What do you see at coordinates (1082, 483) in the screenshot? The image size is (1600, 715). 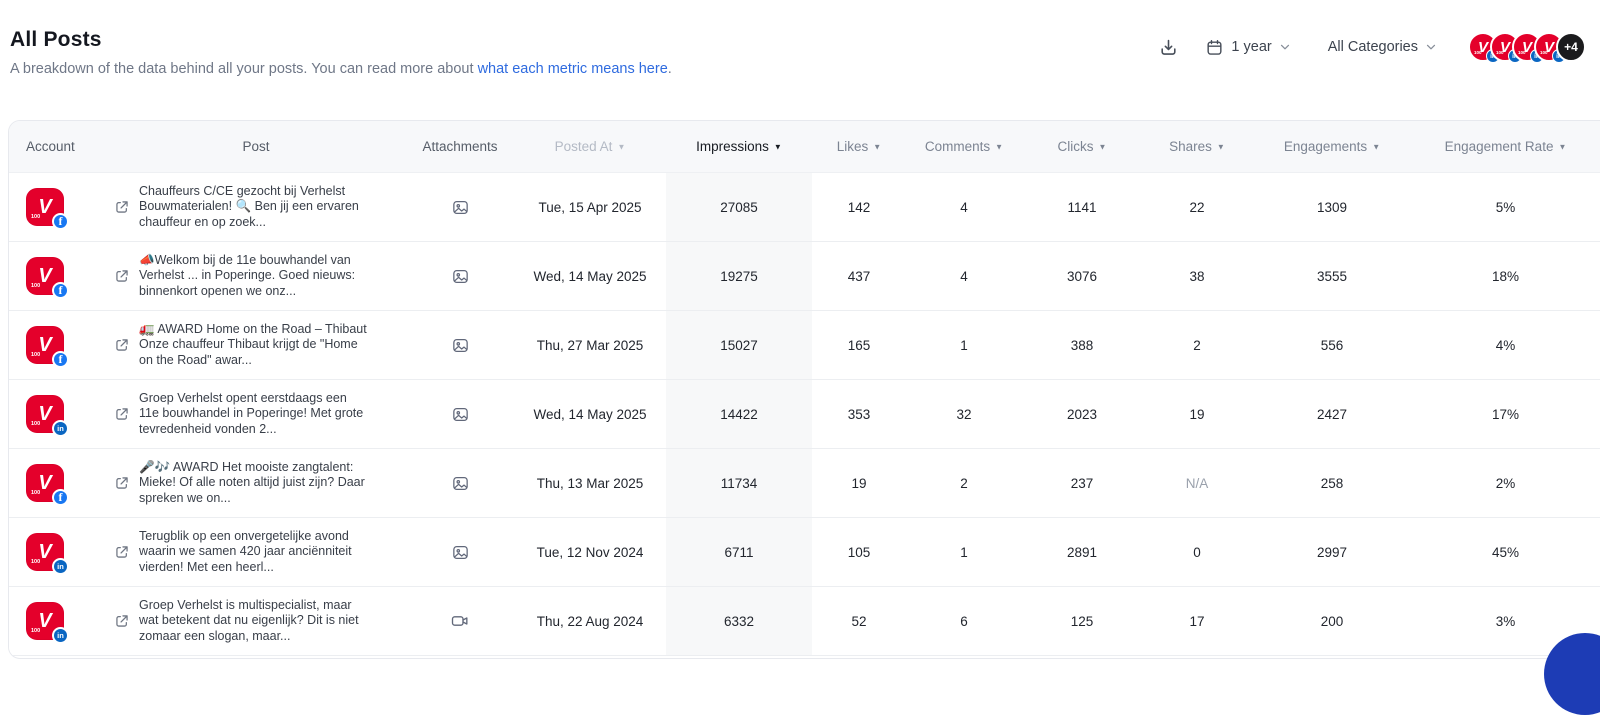 I see `clicks-cell: 237` at bounding box center [1082, 483].